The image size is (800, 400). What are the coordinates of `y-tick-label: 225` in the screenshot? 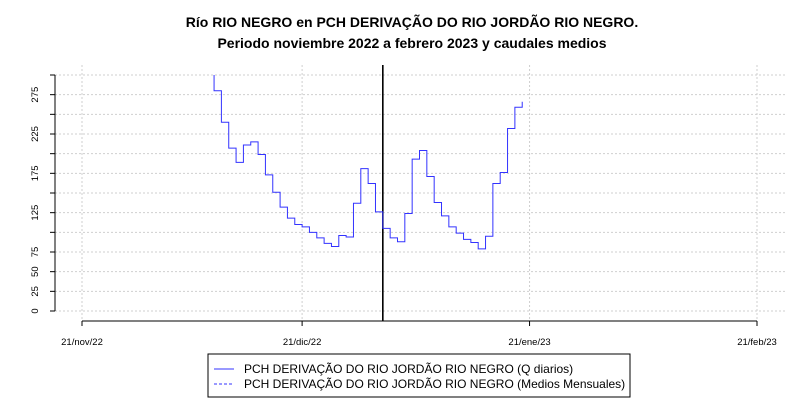 It's located at (35, 134).